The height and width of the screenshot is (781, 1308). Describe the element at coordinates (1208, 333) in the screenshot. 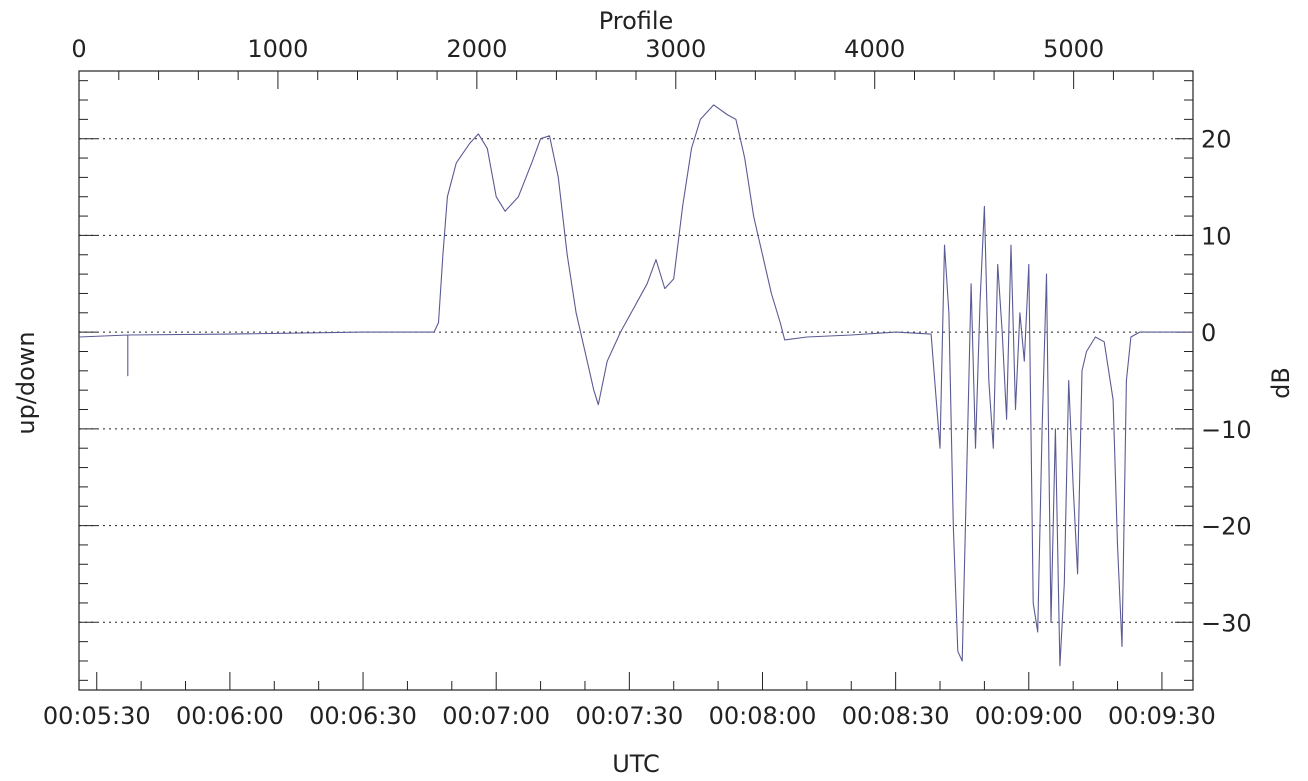

I see `y-tick-label: 0` at that location.